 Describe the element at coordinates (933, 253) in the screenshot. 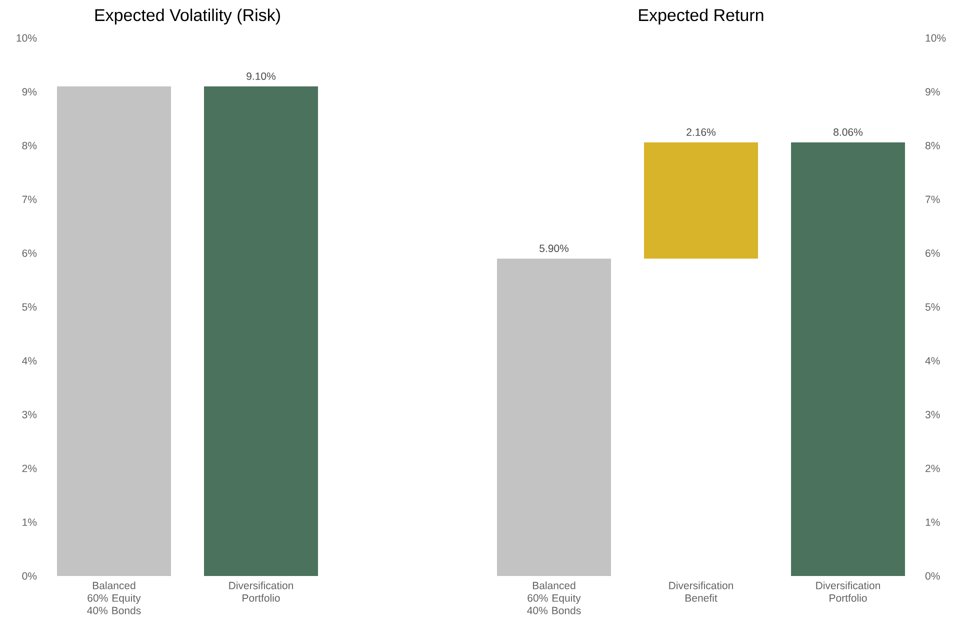

I see `y2-tick-label: 6%` at that location.